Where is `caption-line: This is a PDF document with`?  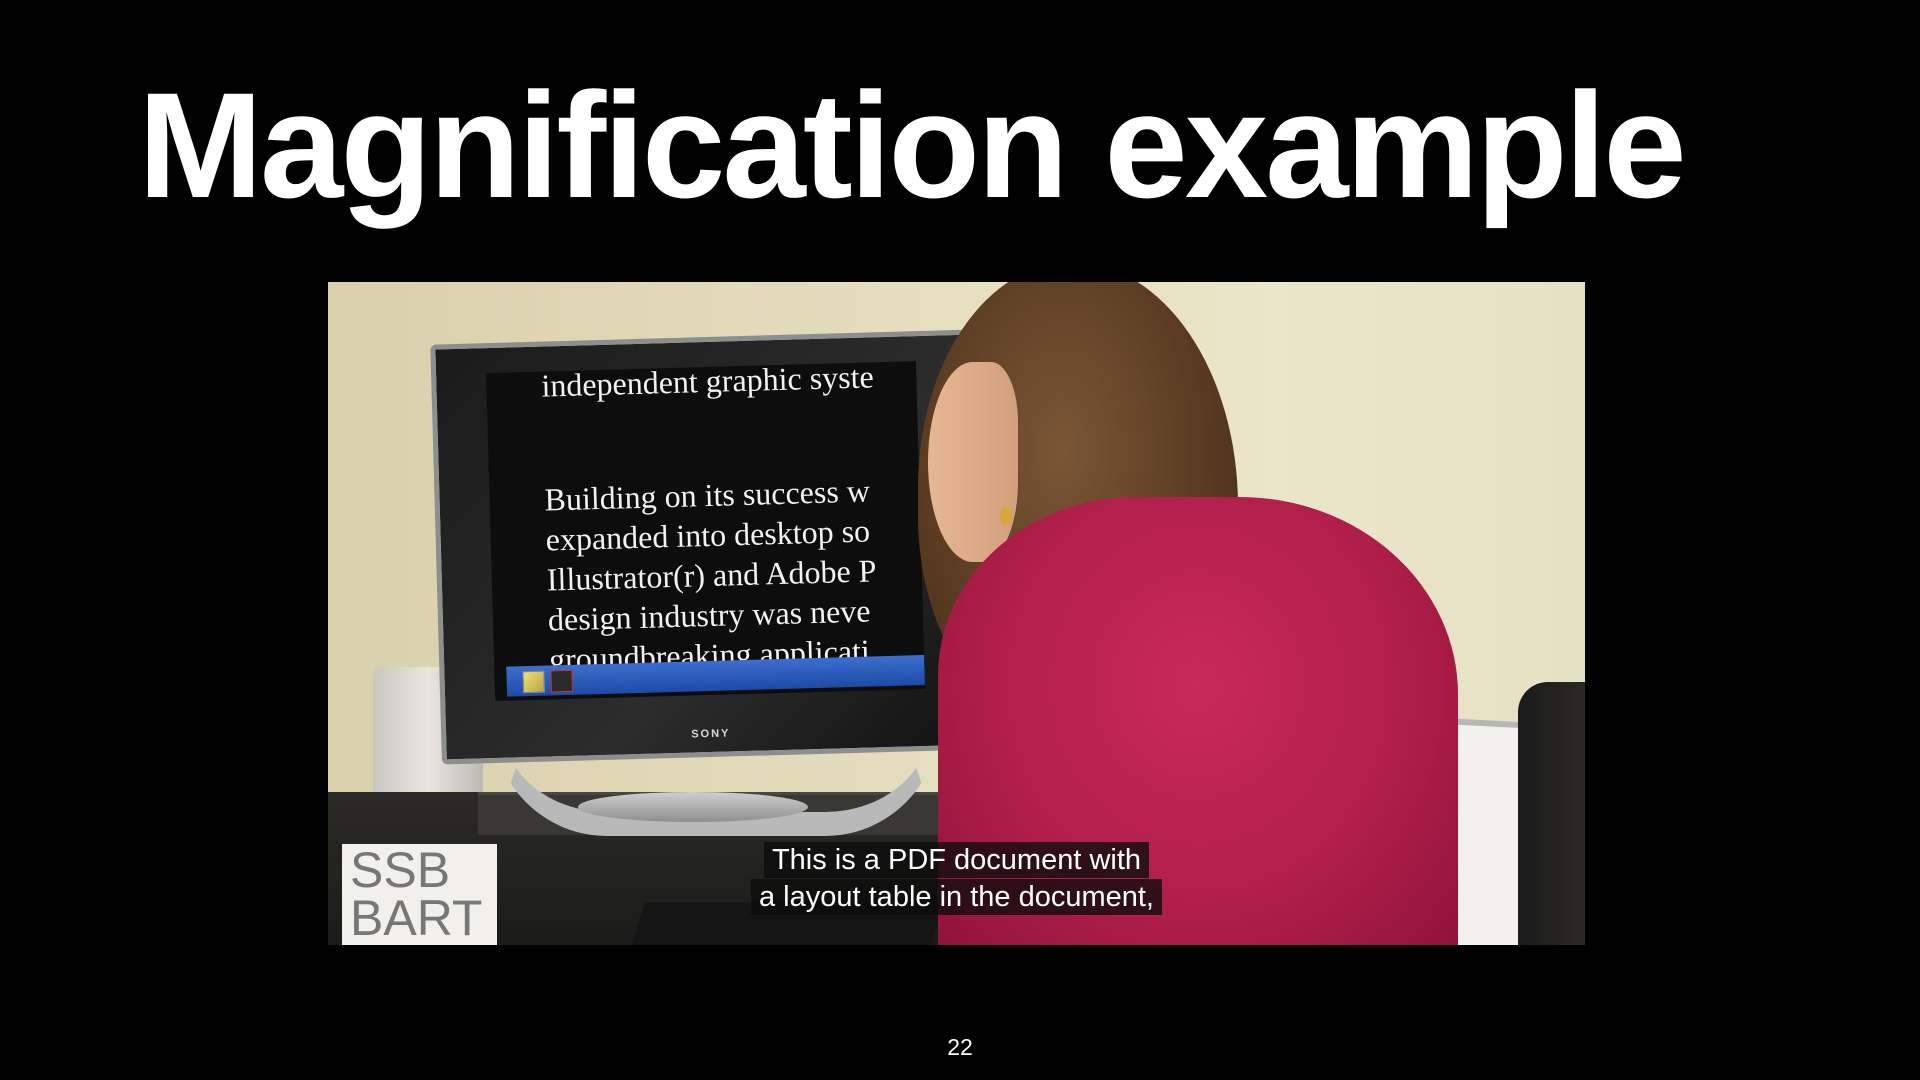 caption-line: This is a PDF document with is located at coordinates (956, 860).